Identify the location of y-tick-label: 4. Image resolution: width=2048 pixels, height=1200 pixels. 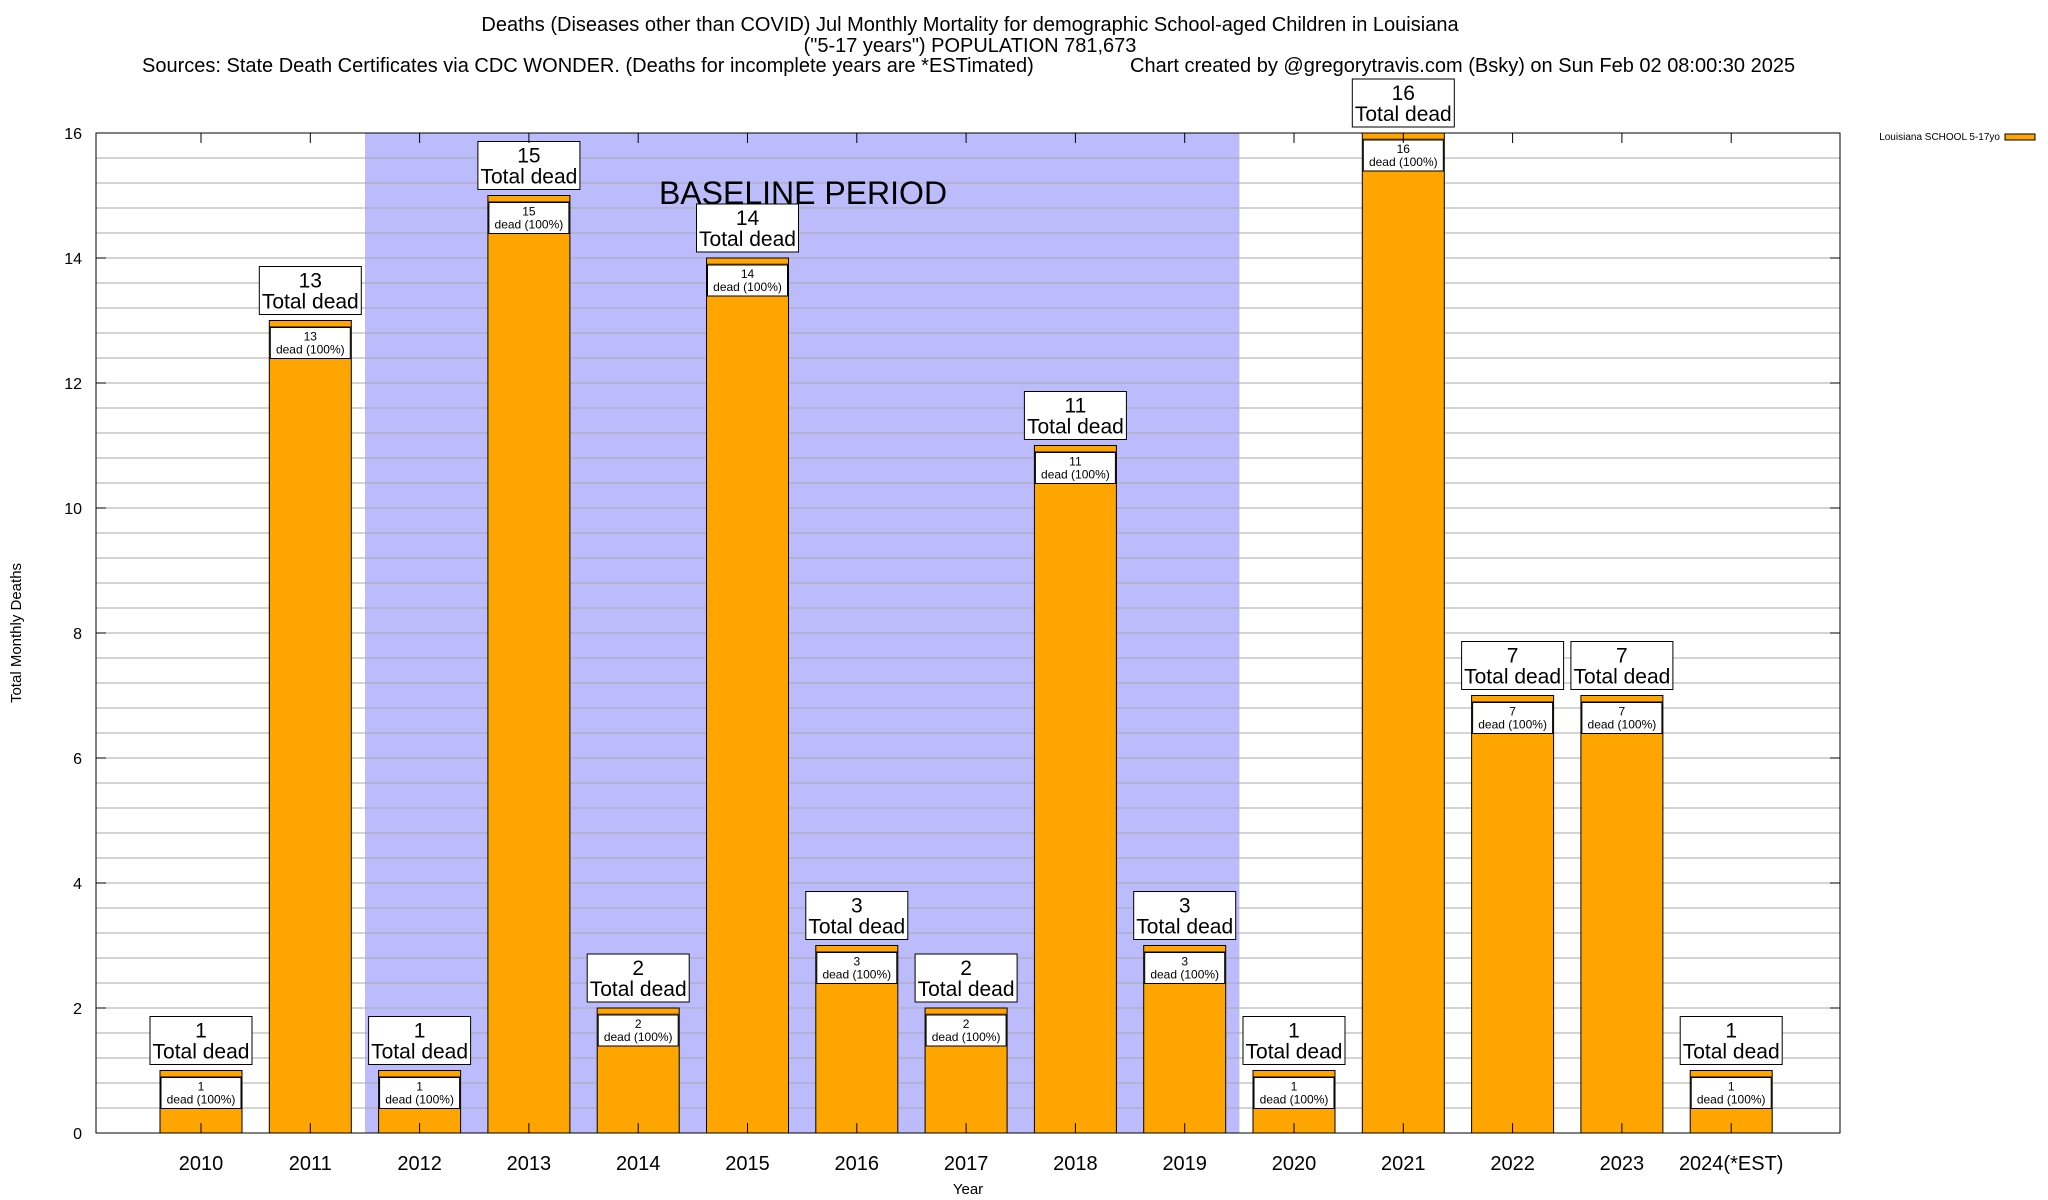
(77, 884).